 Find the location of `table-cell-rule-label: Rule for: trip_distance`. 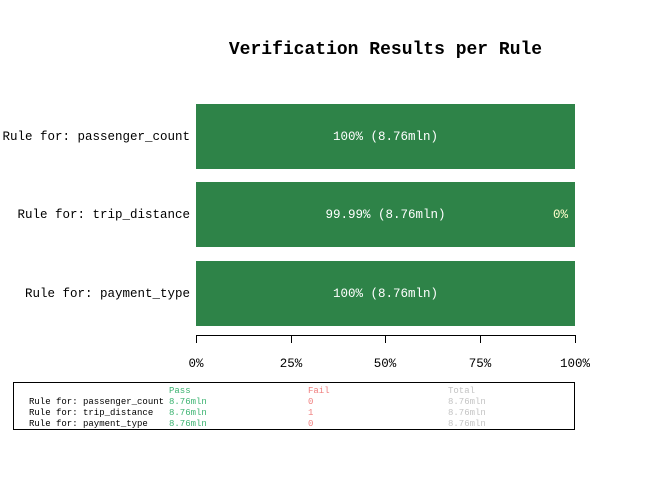

table-cell-rule-label: Rule for: trip_distance is located at coordinates (91, 412).